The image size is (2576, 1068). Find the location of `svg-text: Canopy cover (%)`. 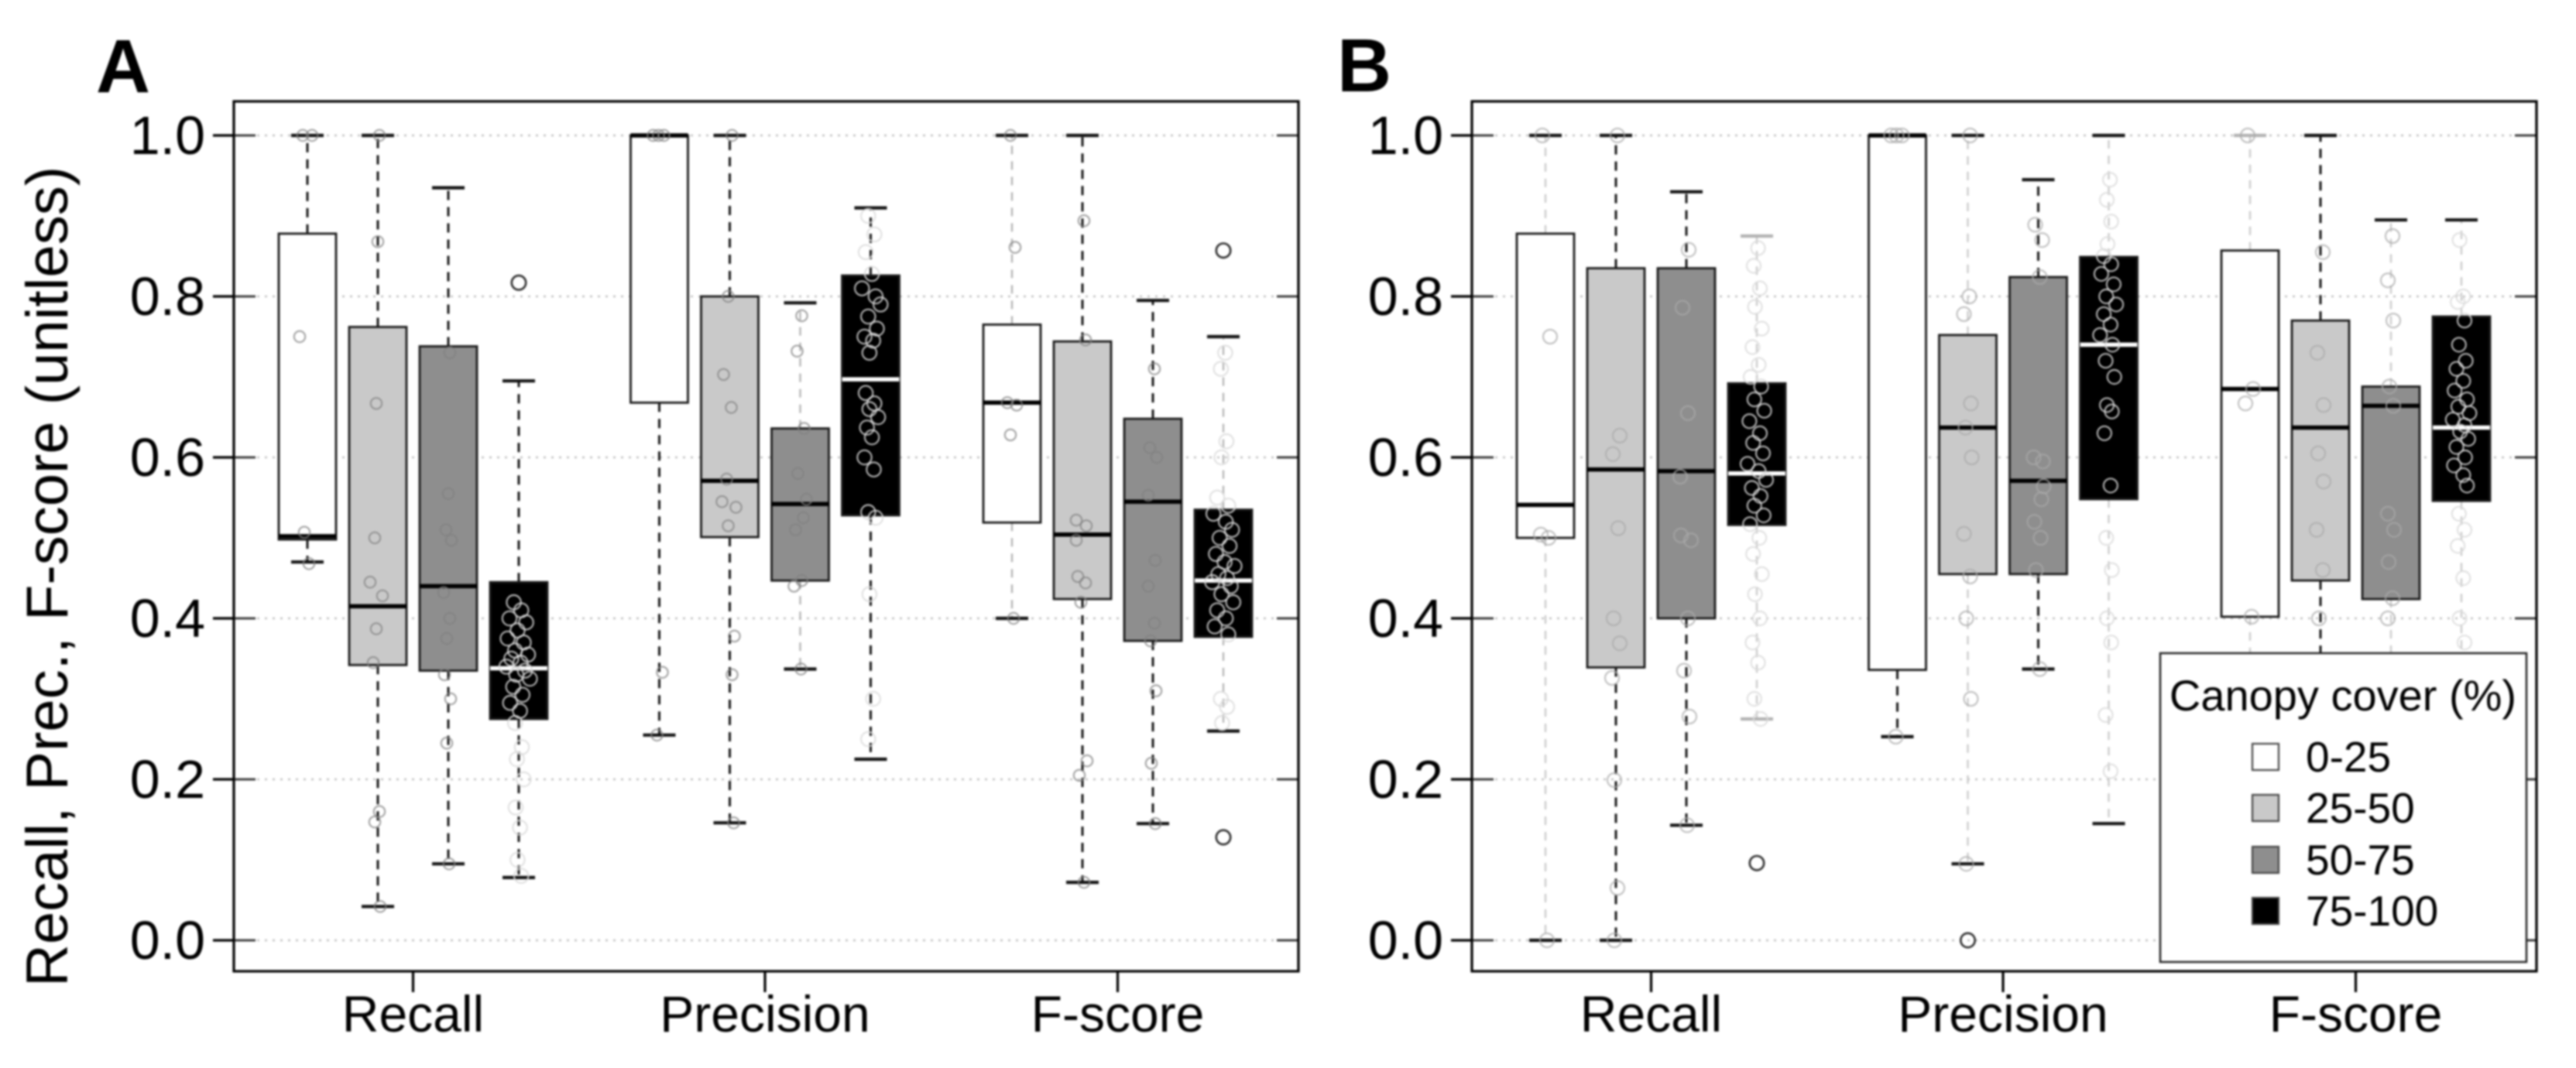

svg-text: Canopy cover (%) is located at coordinates (2343, 695).